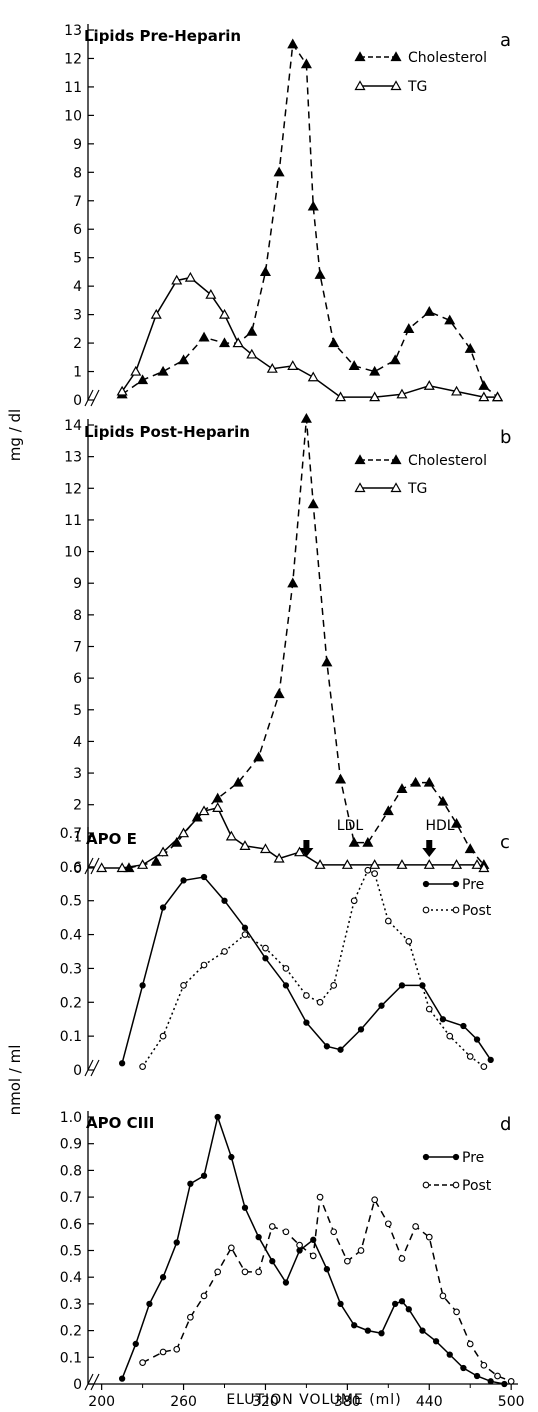  What do you see at coordinates (73, 553) in the screenshot?
I see `panel-b-y-tick-label: 10` at bounding box center [73, 553].